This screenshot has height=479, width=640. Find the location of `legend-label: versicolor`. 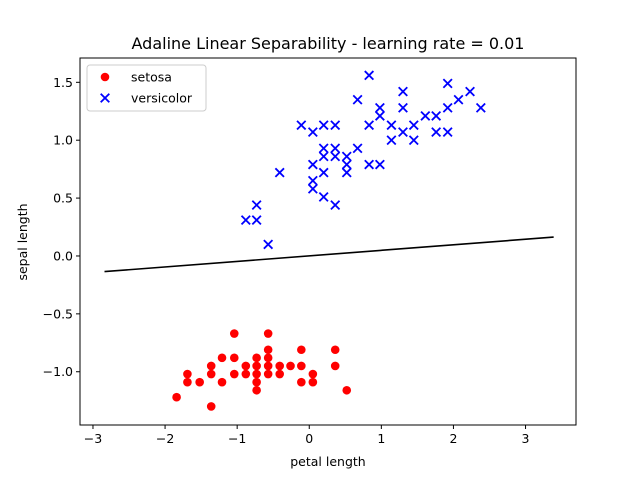

legend-label: versicolor is located at coordinates (162, 98).